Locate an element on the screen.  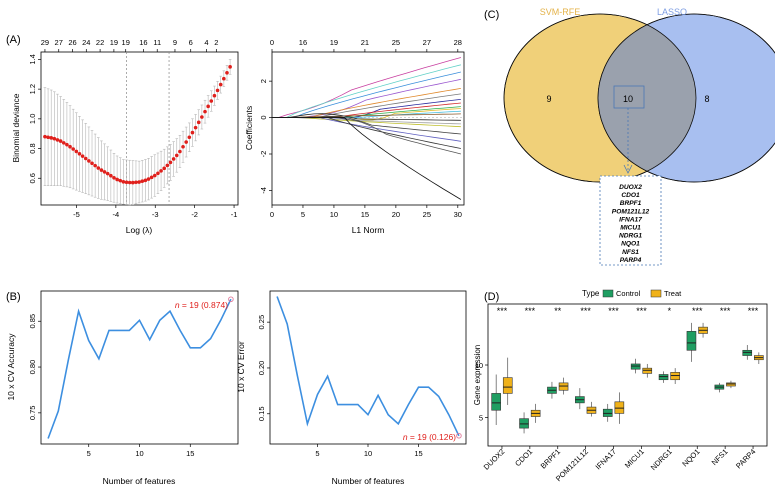
top-tick-label: 26 is located at coordinates (72, 42).